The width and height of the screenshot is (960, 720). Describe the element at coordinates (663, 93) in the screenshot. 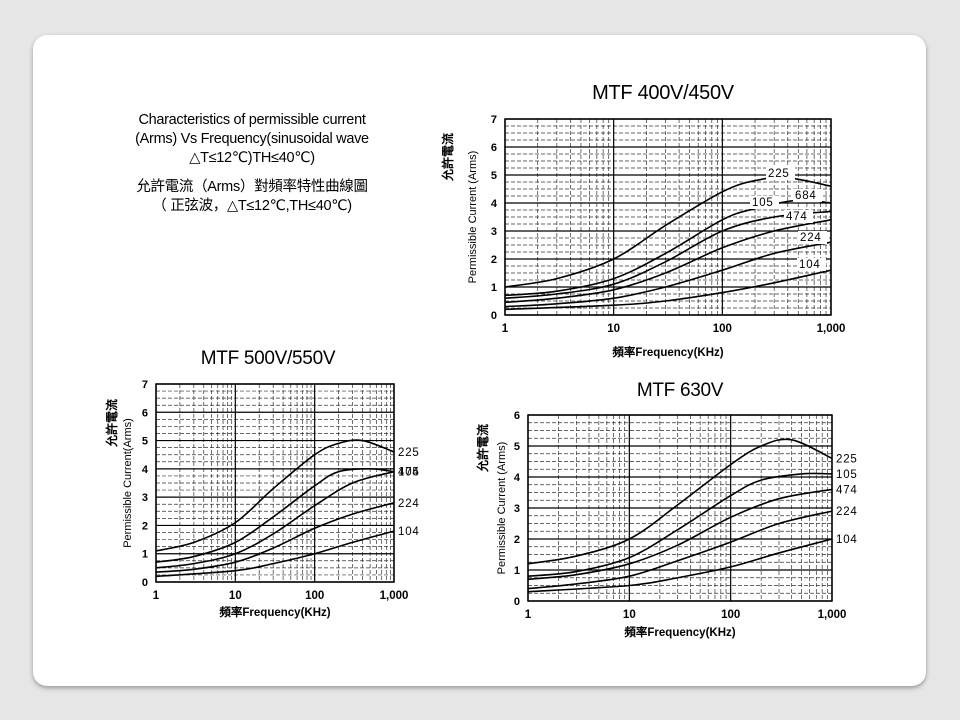

I see `chart-title: MTF 400V/450V` at that location.